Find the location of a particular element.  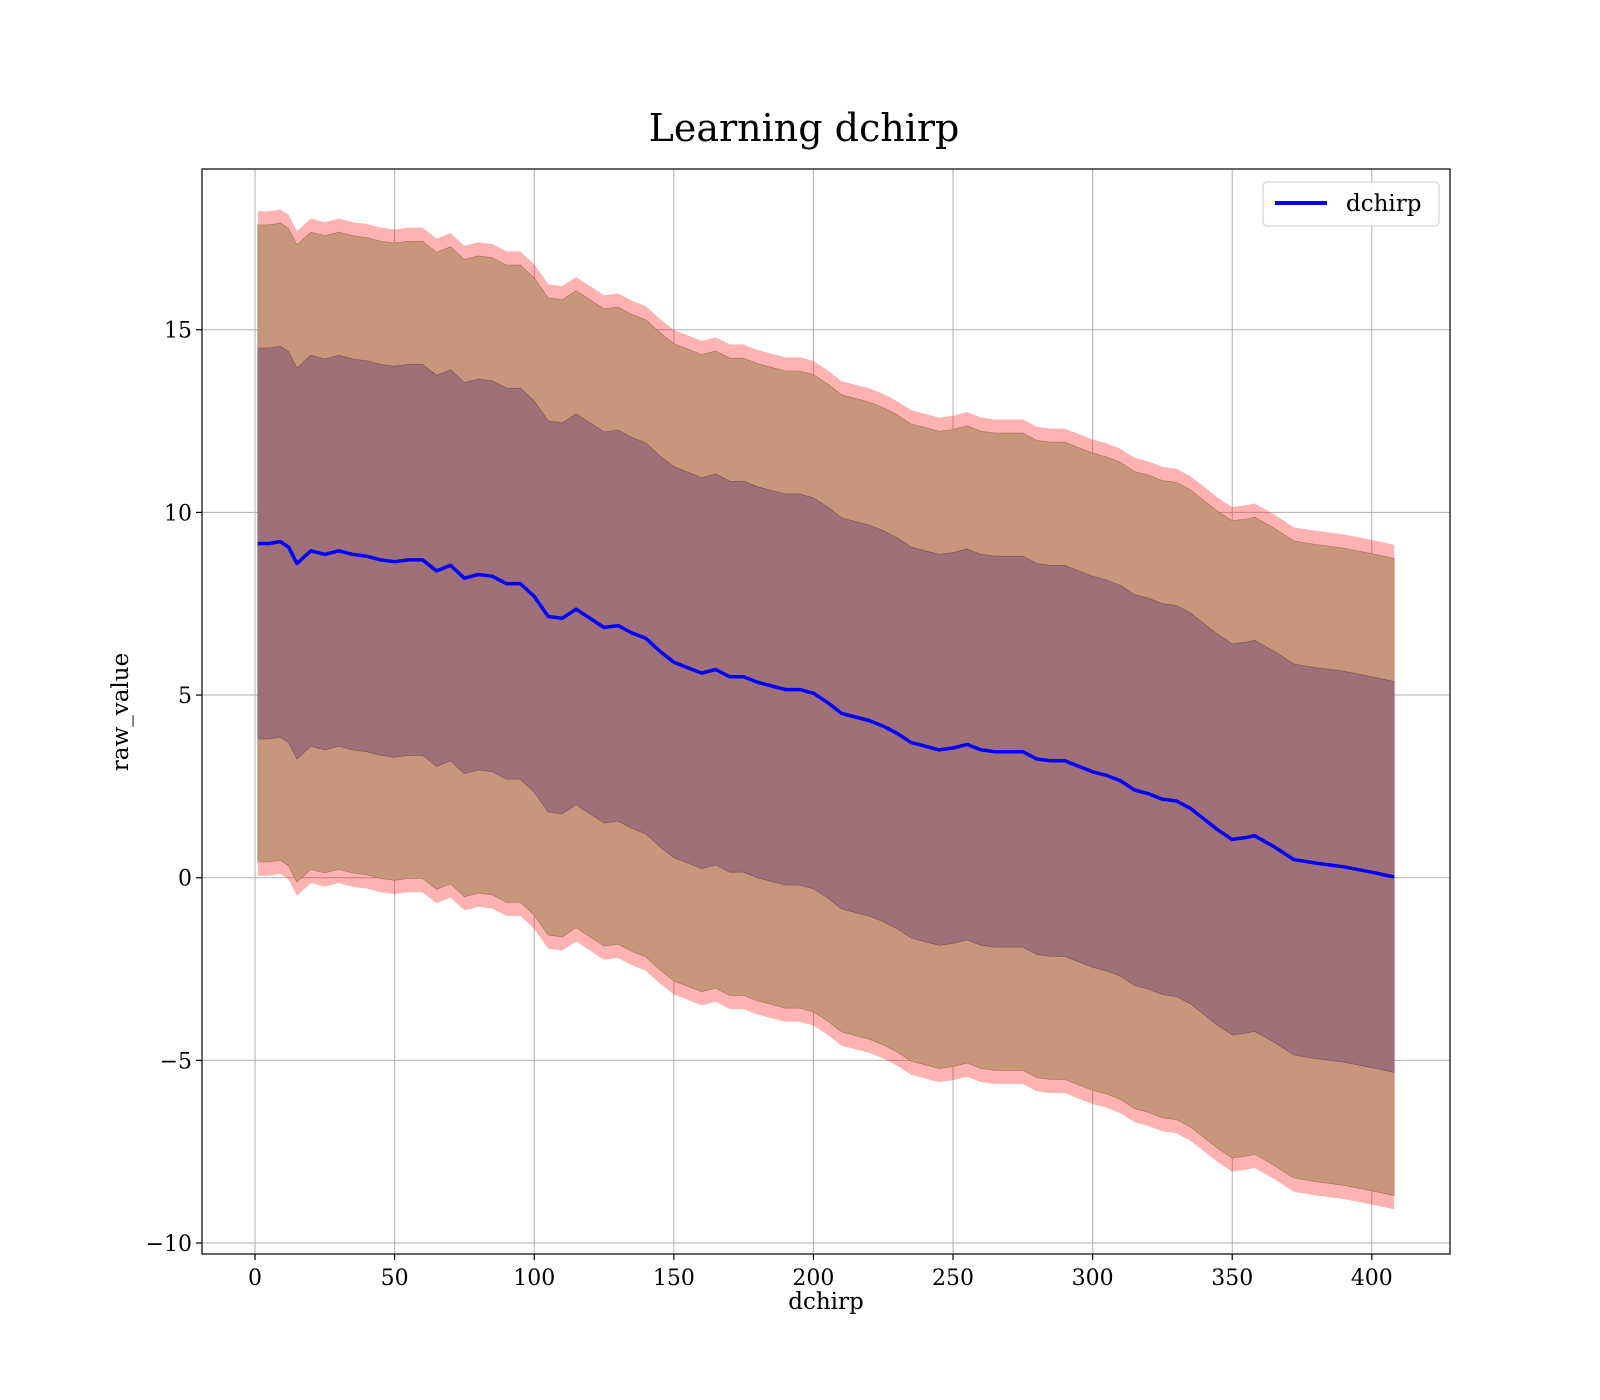

legend: dchirp is located at coordinates (1351, 204).